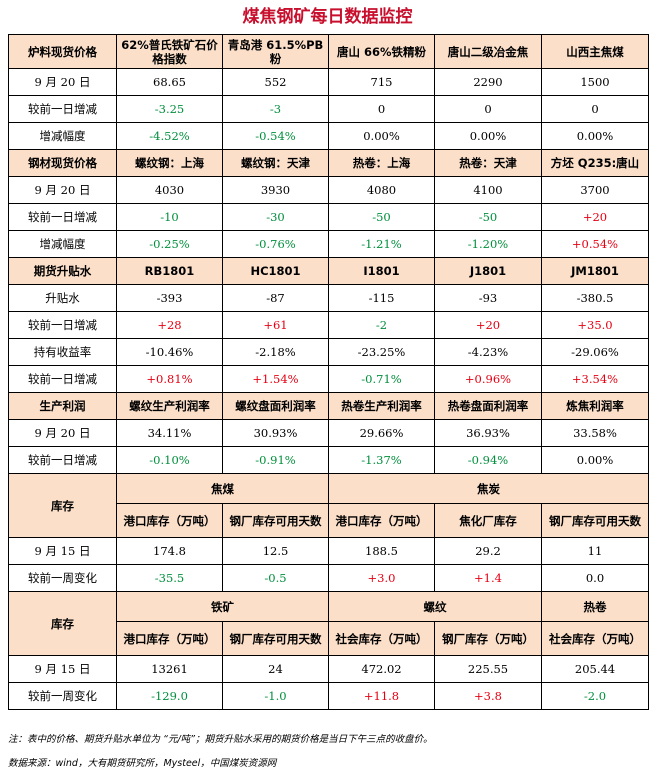 The height and width of the screenshot is (775, 655). Describe the element at coordinates (381, 379) in the screenshot. I see `data-cell: -0.71%` at that location.